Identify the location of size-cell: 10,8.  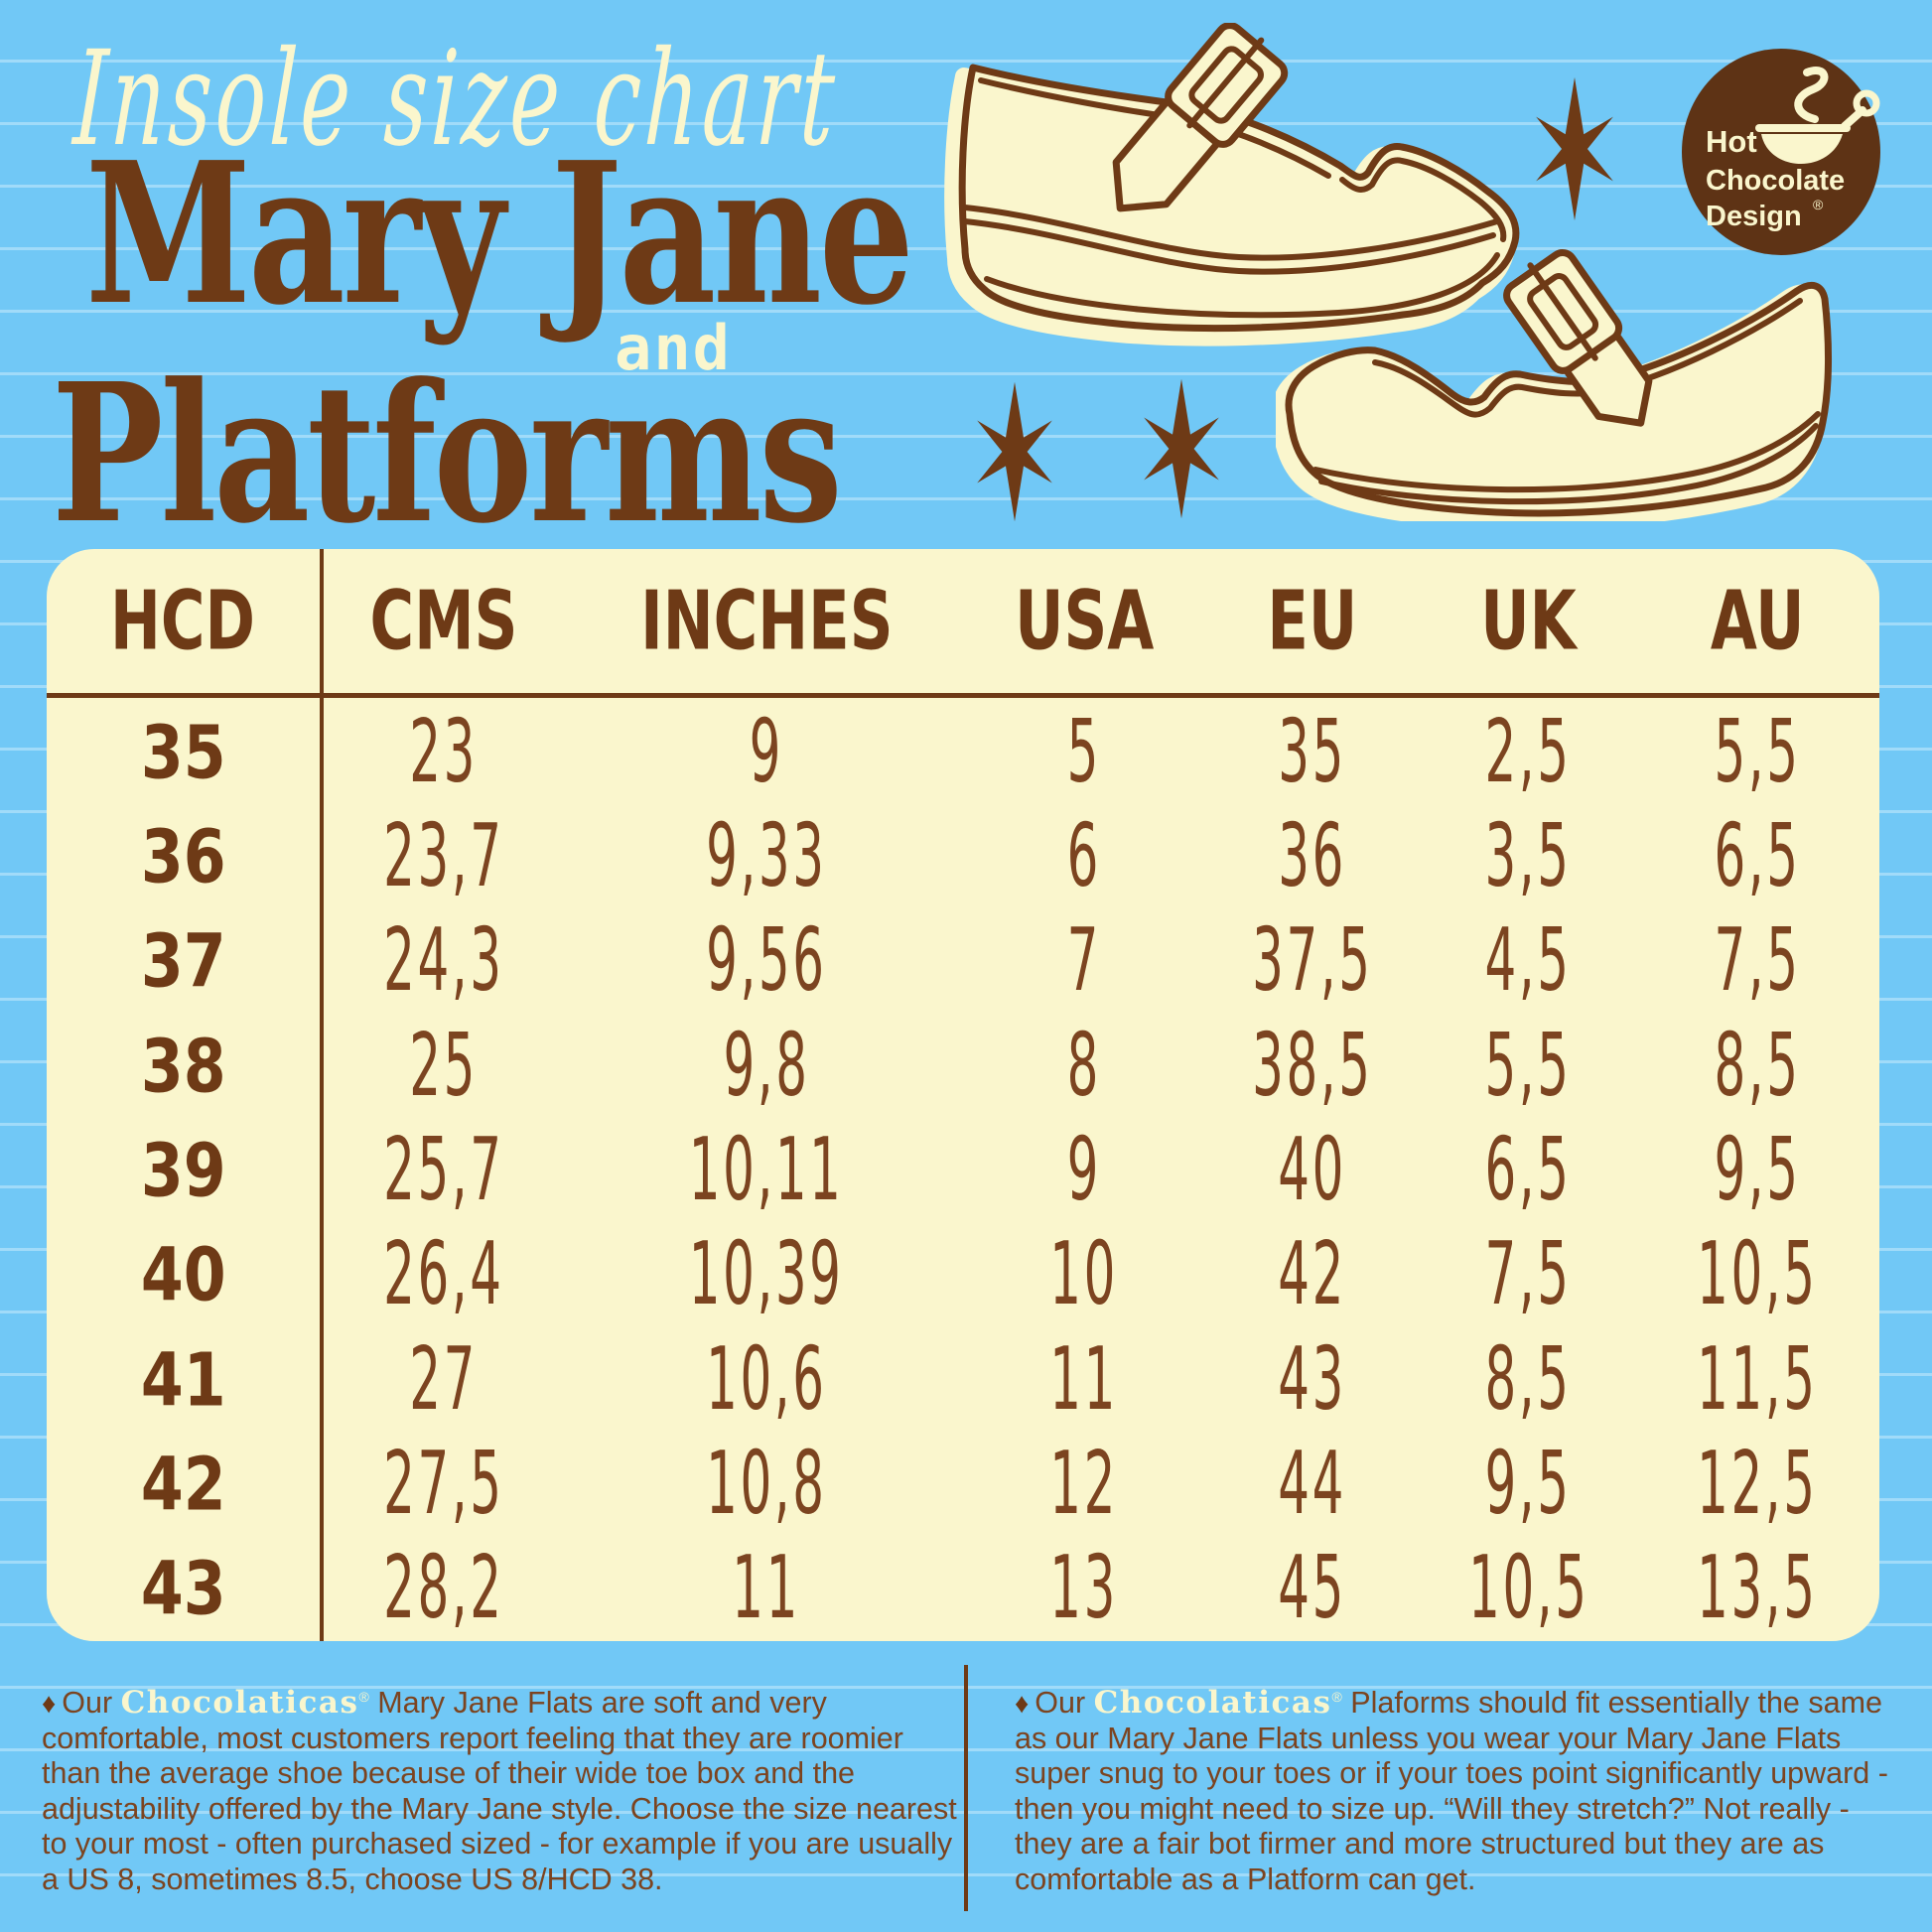
(767, 1485).